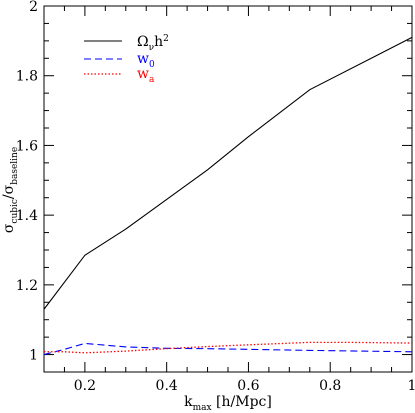 The height and width of the screenshot is (413, 415). Describe the element at coordinates (27, 216) in the screenshot. I see `y-tick-label: 1.4` at that location.